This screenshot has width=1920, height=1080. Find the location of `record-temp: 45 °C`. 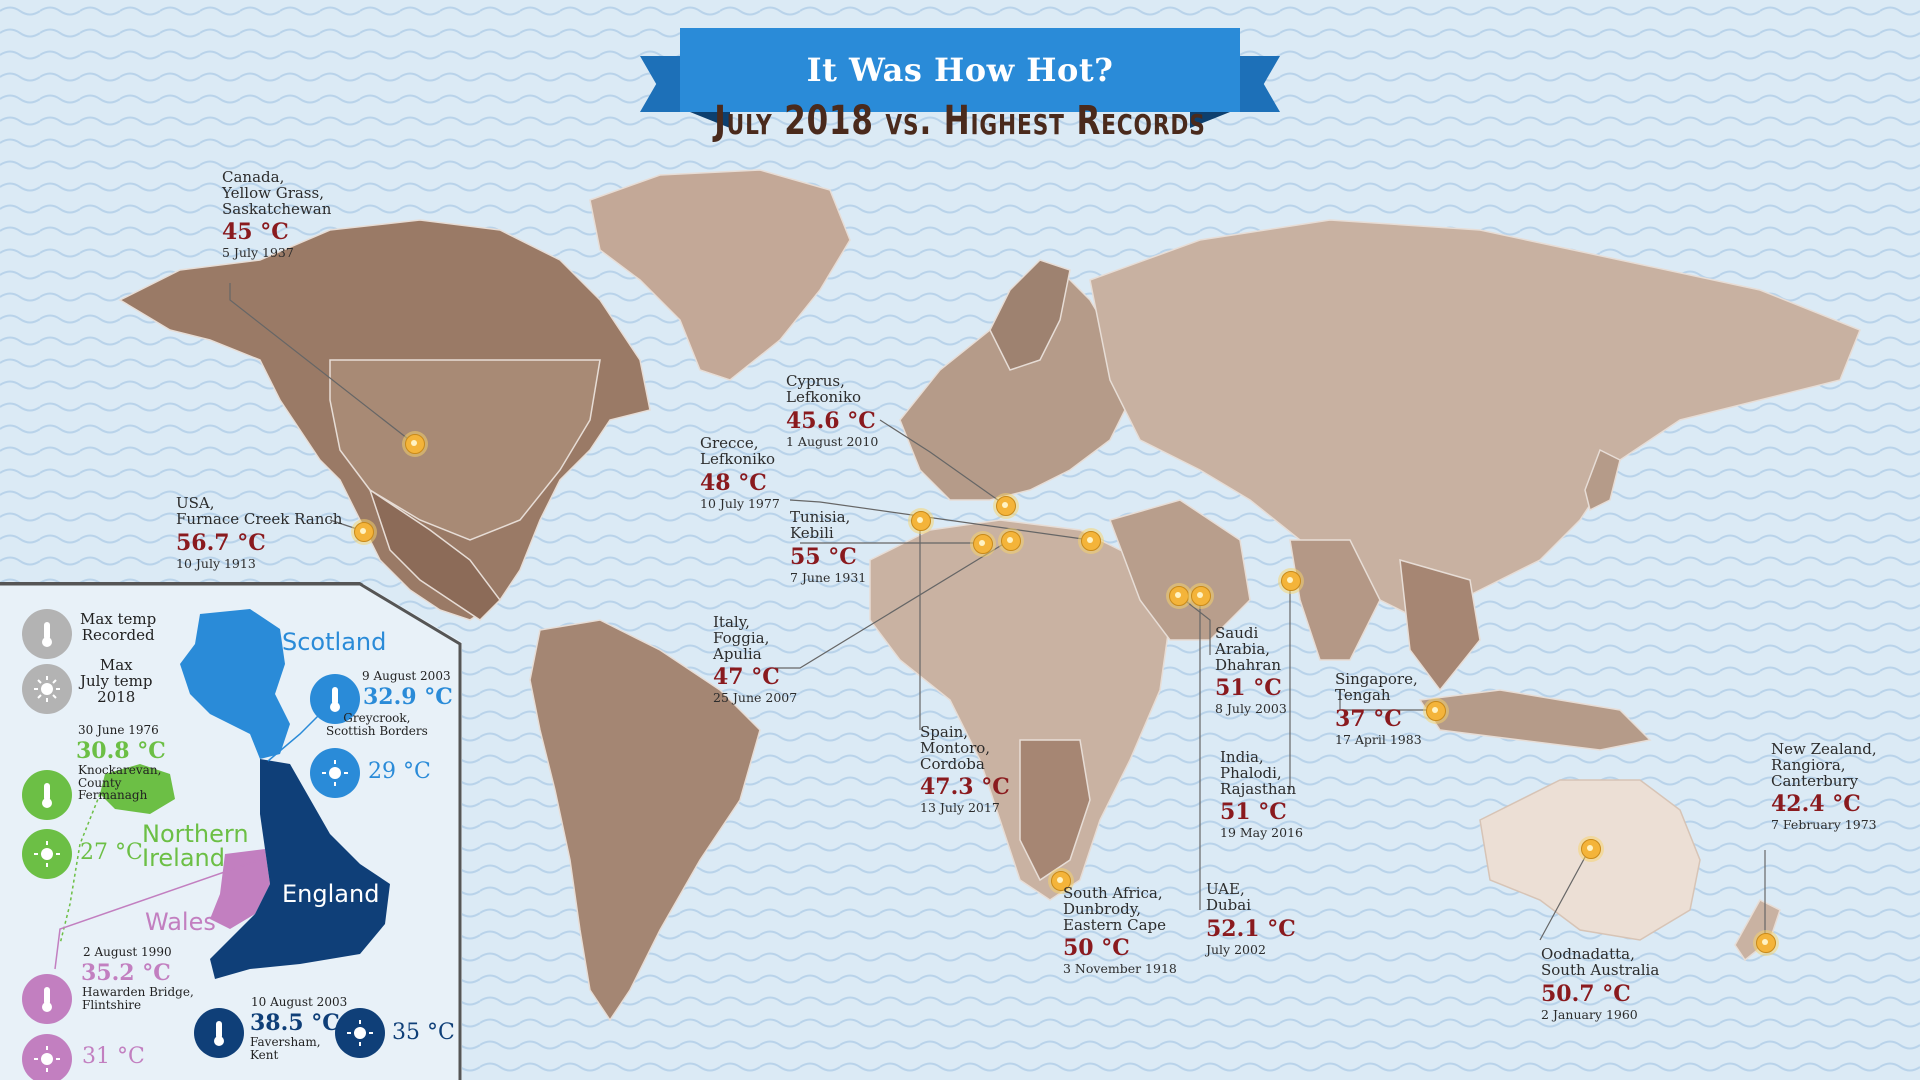

record-temp: 45 °C is located at coordinates (255, 232).